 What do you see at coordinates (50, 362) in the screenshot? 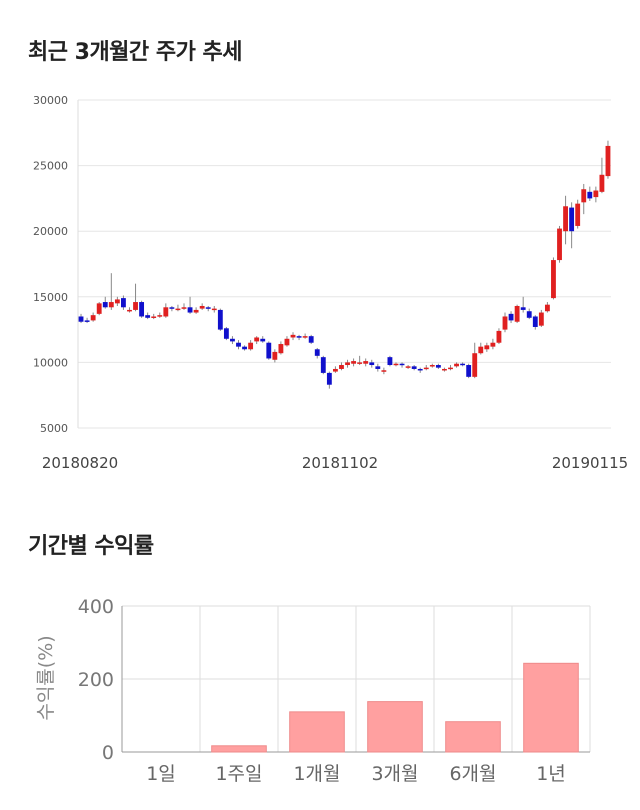
I see `y-tick-label: 10000` at bounding box center [50, 362].